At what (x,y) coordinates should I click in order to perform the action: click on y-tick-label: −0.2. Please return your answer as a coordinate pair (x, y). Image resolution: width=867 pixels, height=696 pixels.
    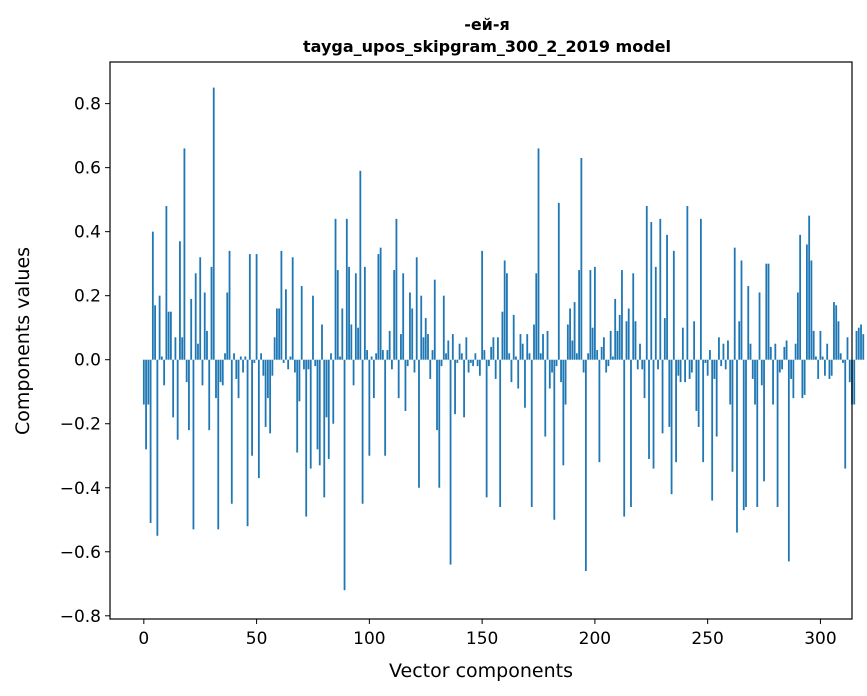
    Looking at the image, I should click on (80, 425).